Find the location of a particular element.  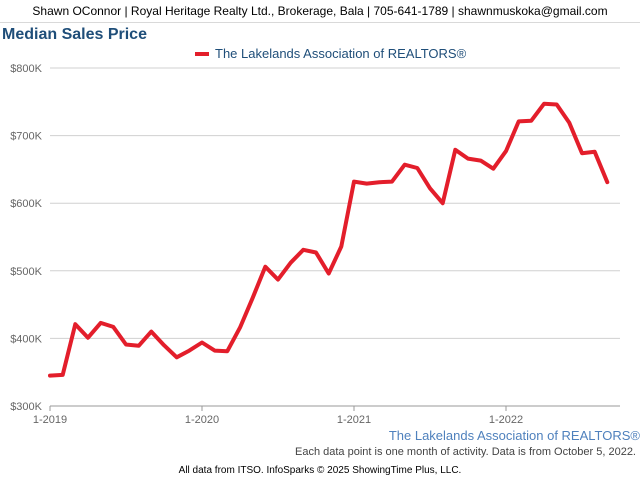

y-tick-label: $800K is located at coordinates (26, 69).